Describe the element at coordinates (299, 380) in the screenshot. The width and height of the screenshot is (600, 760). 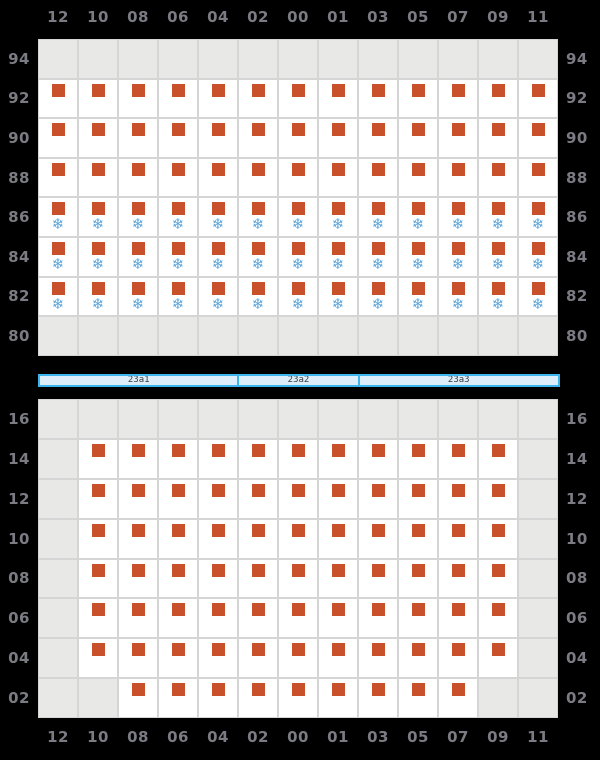
I see `section-segment: 23a2` at that location.